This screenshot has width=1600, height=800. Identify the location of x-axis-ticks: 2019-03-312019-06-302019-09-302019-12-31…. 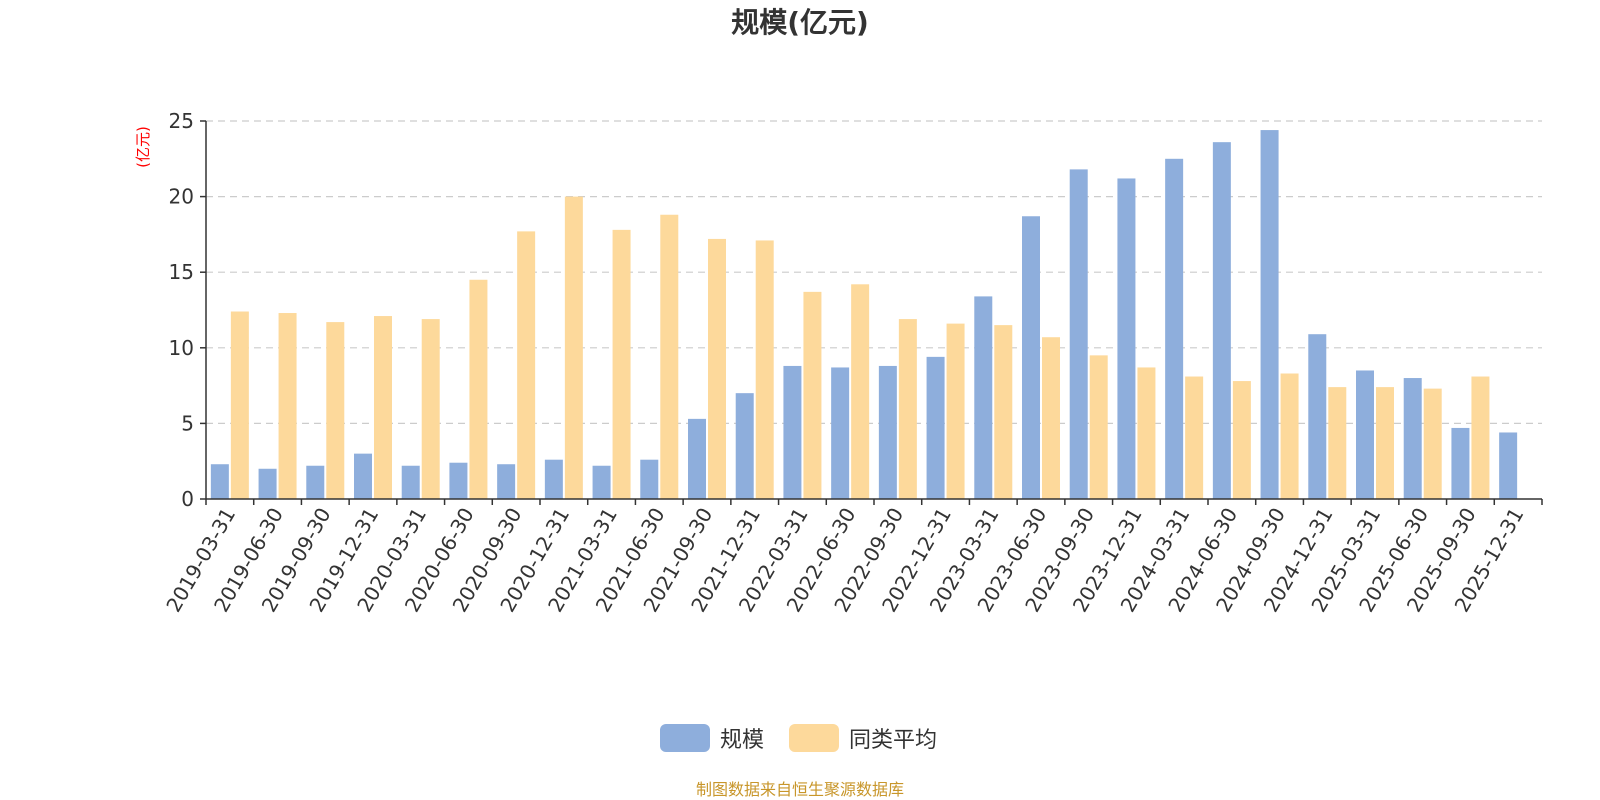
(852, 557).